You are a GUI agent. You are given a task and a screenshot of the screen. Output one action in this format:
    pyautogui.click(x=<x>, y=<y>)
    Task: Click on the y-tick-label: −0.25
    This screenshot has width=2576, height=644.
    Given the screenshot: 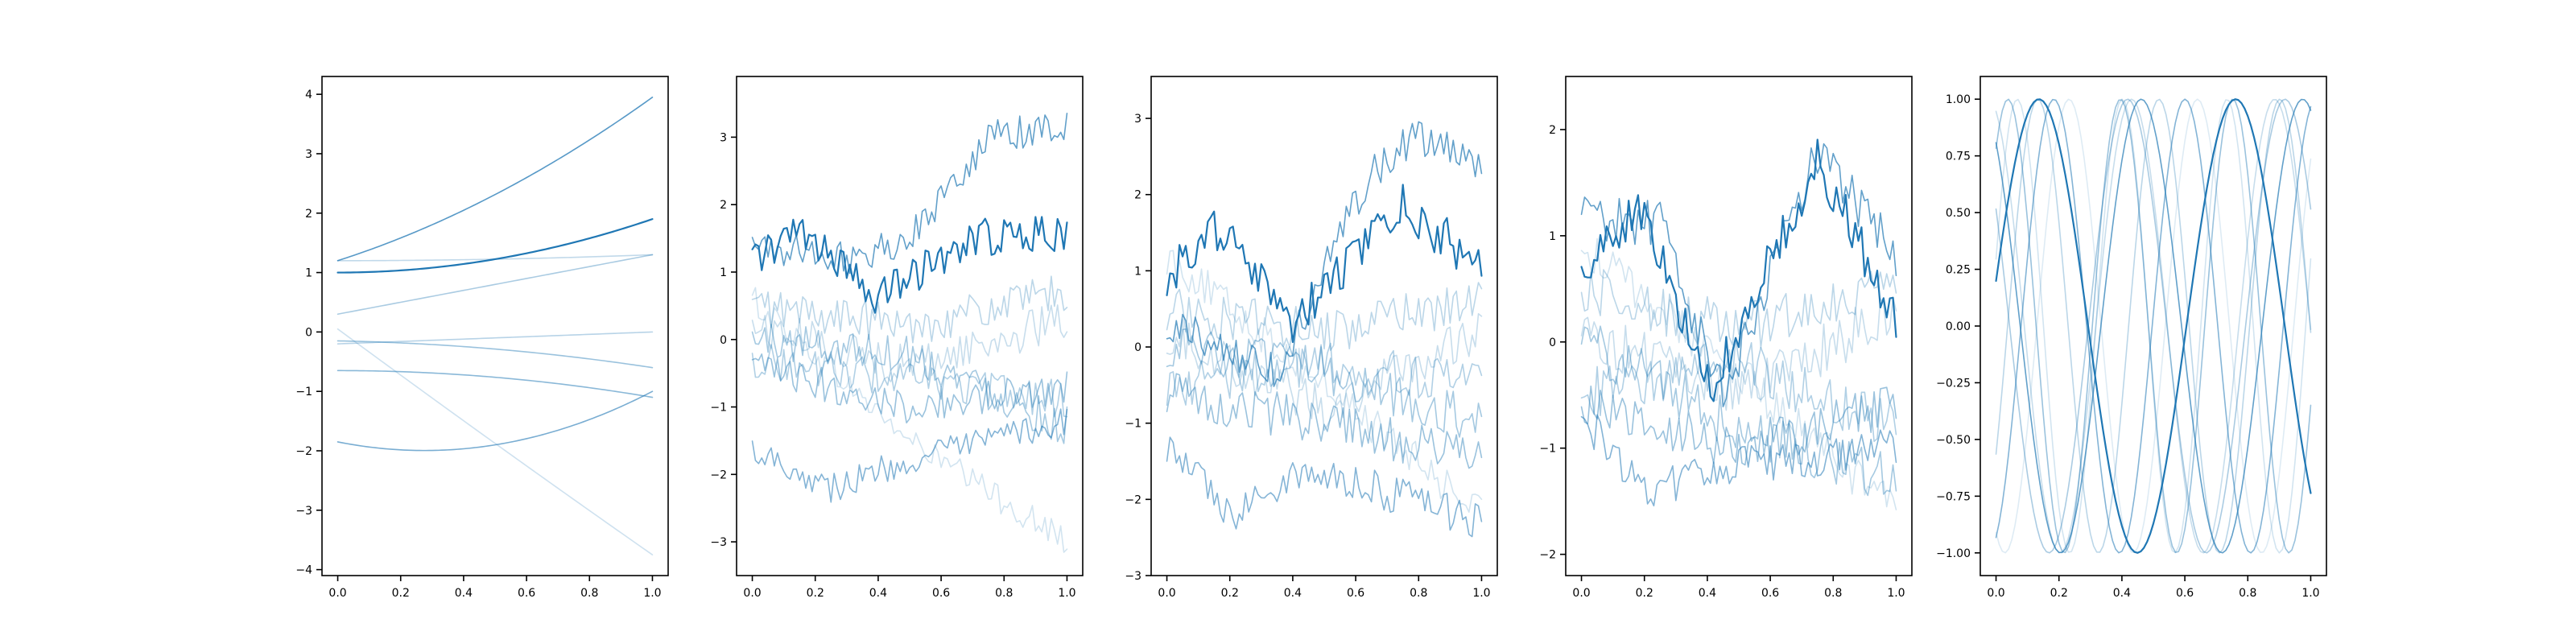 What is the action you would take?
    pyautogui.click(x=1953, y=383)
    